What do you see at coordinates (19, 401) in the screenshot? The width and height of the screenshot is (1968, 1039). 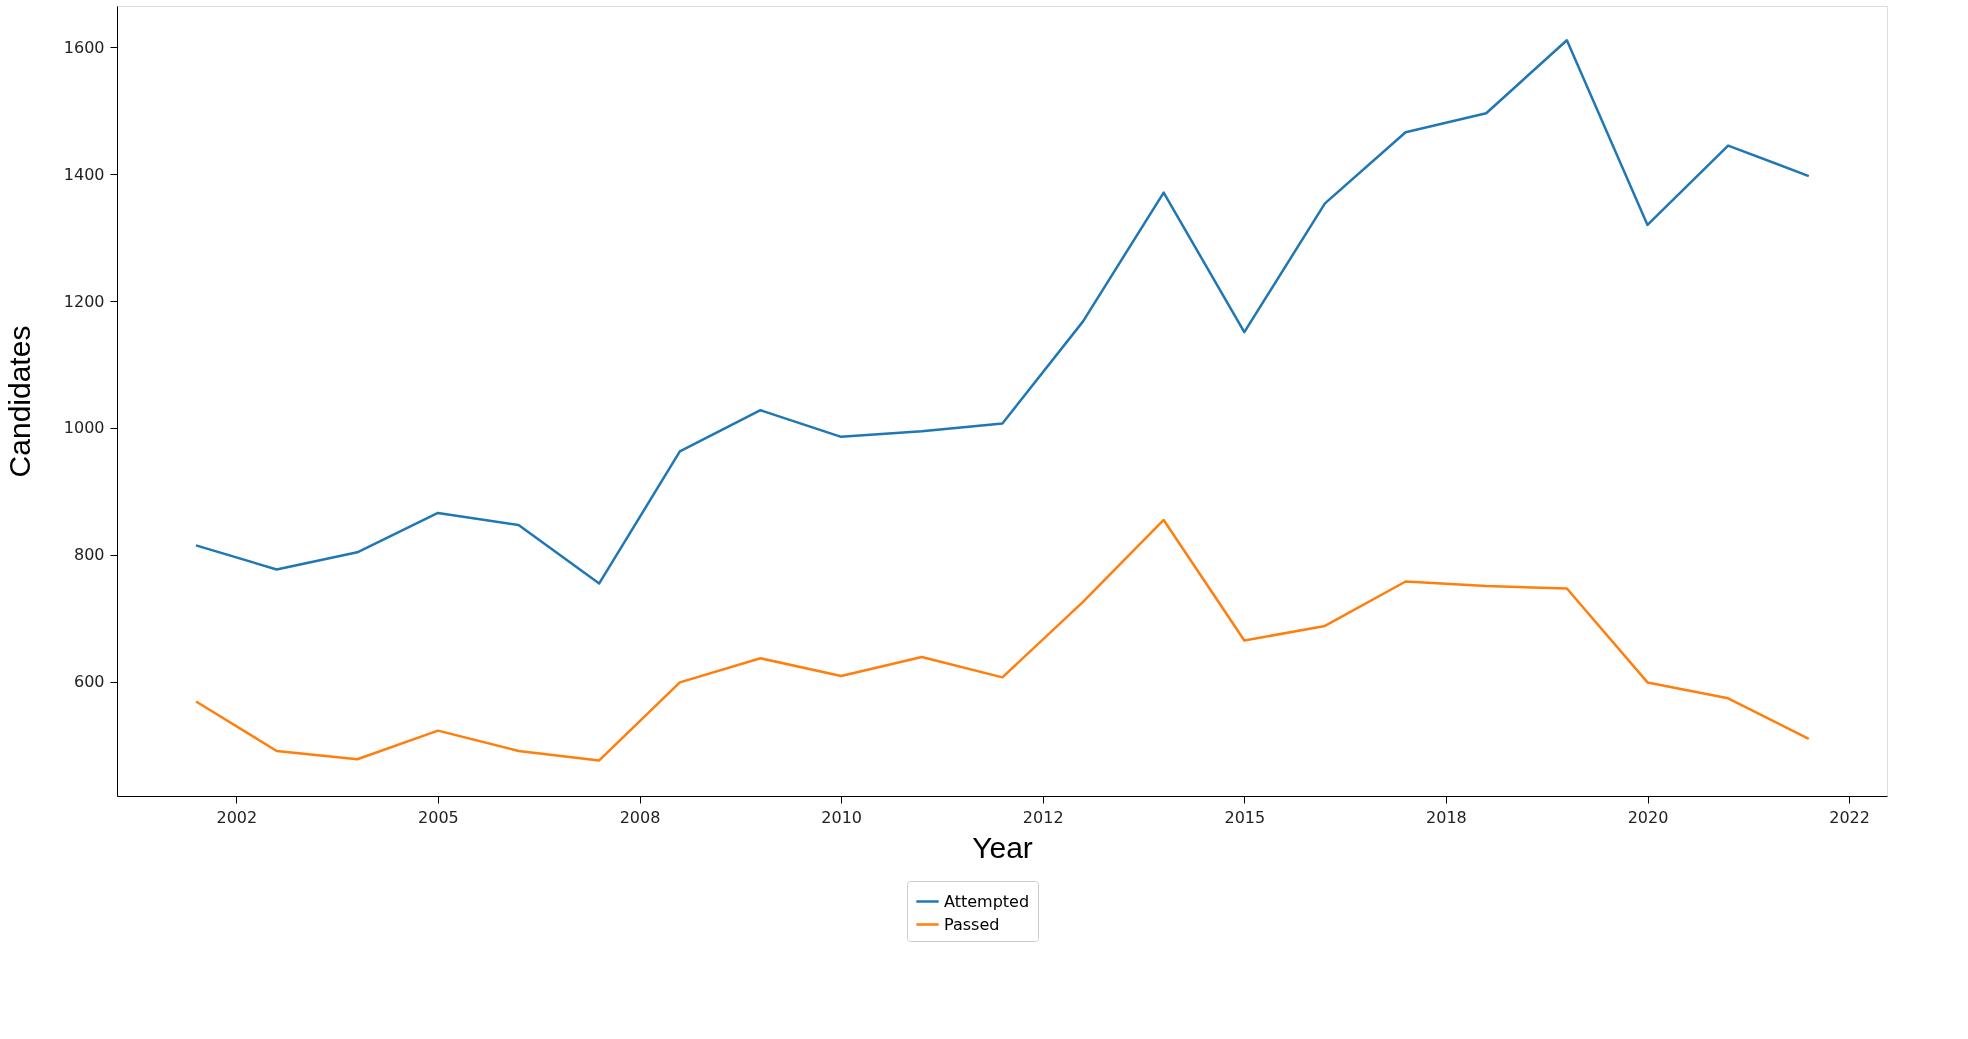 I see `y-axis-title: Candidates` at bounding box center [19, 401].